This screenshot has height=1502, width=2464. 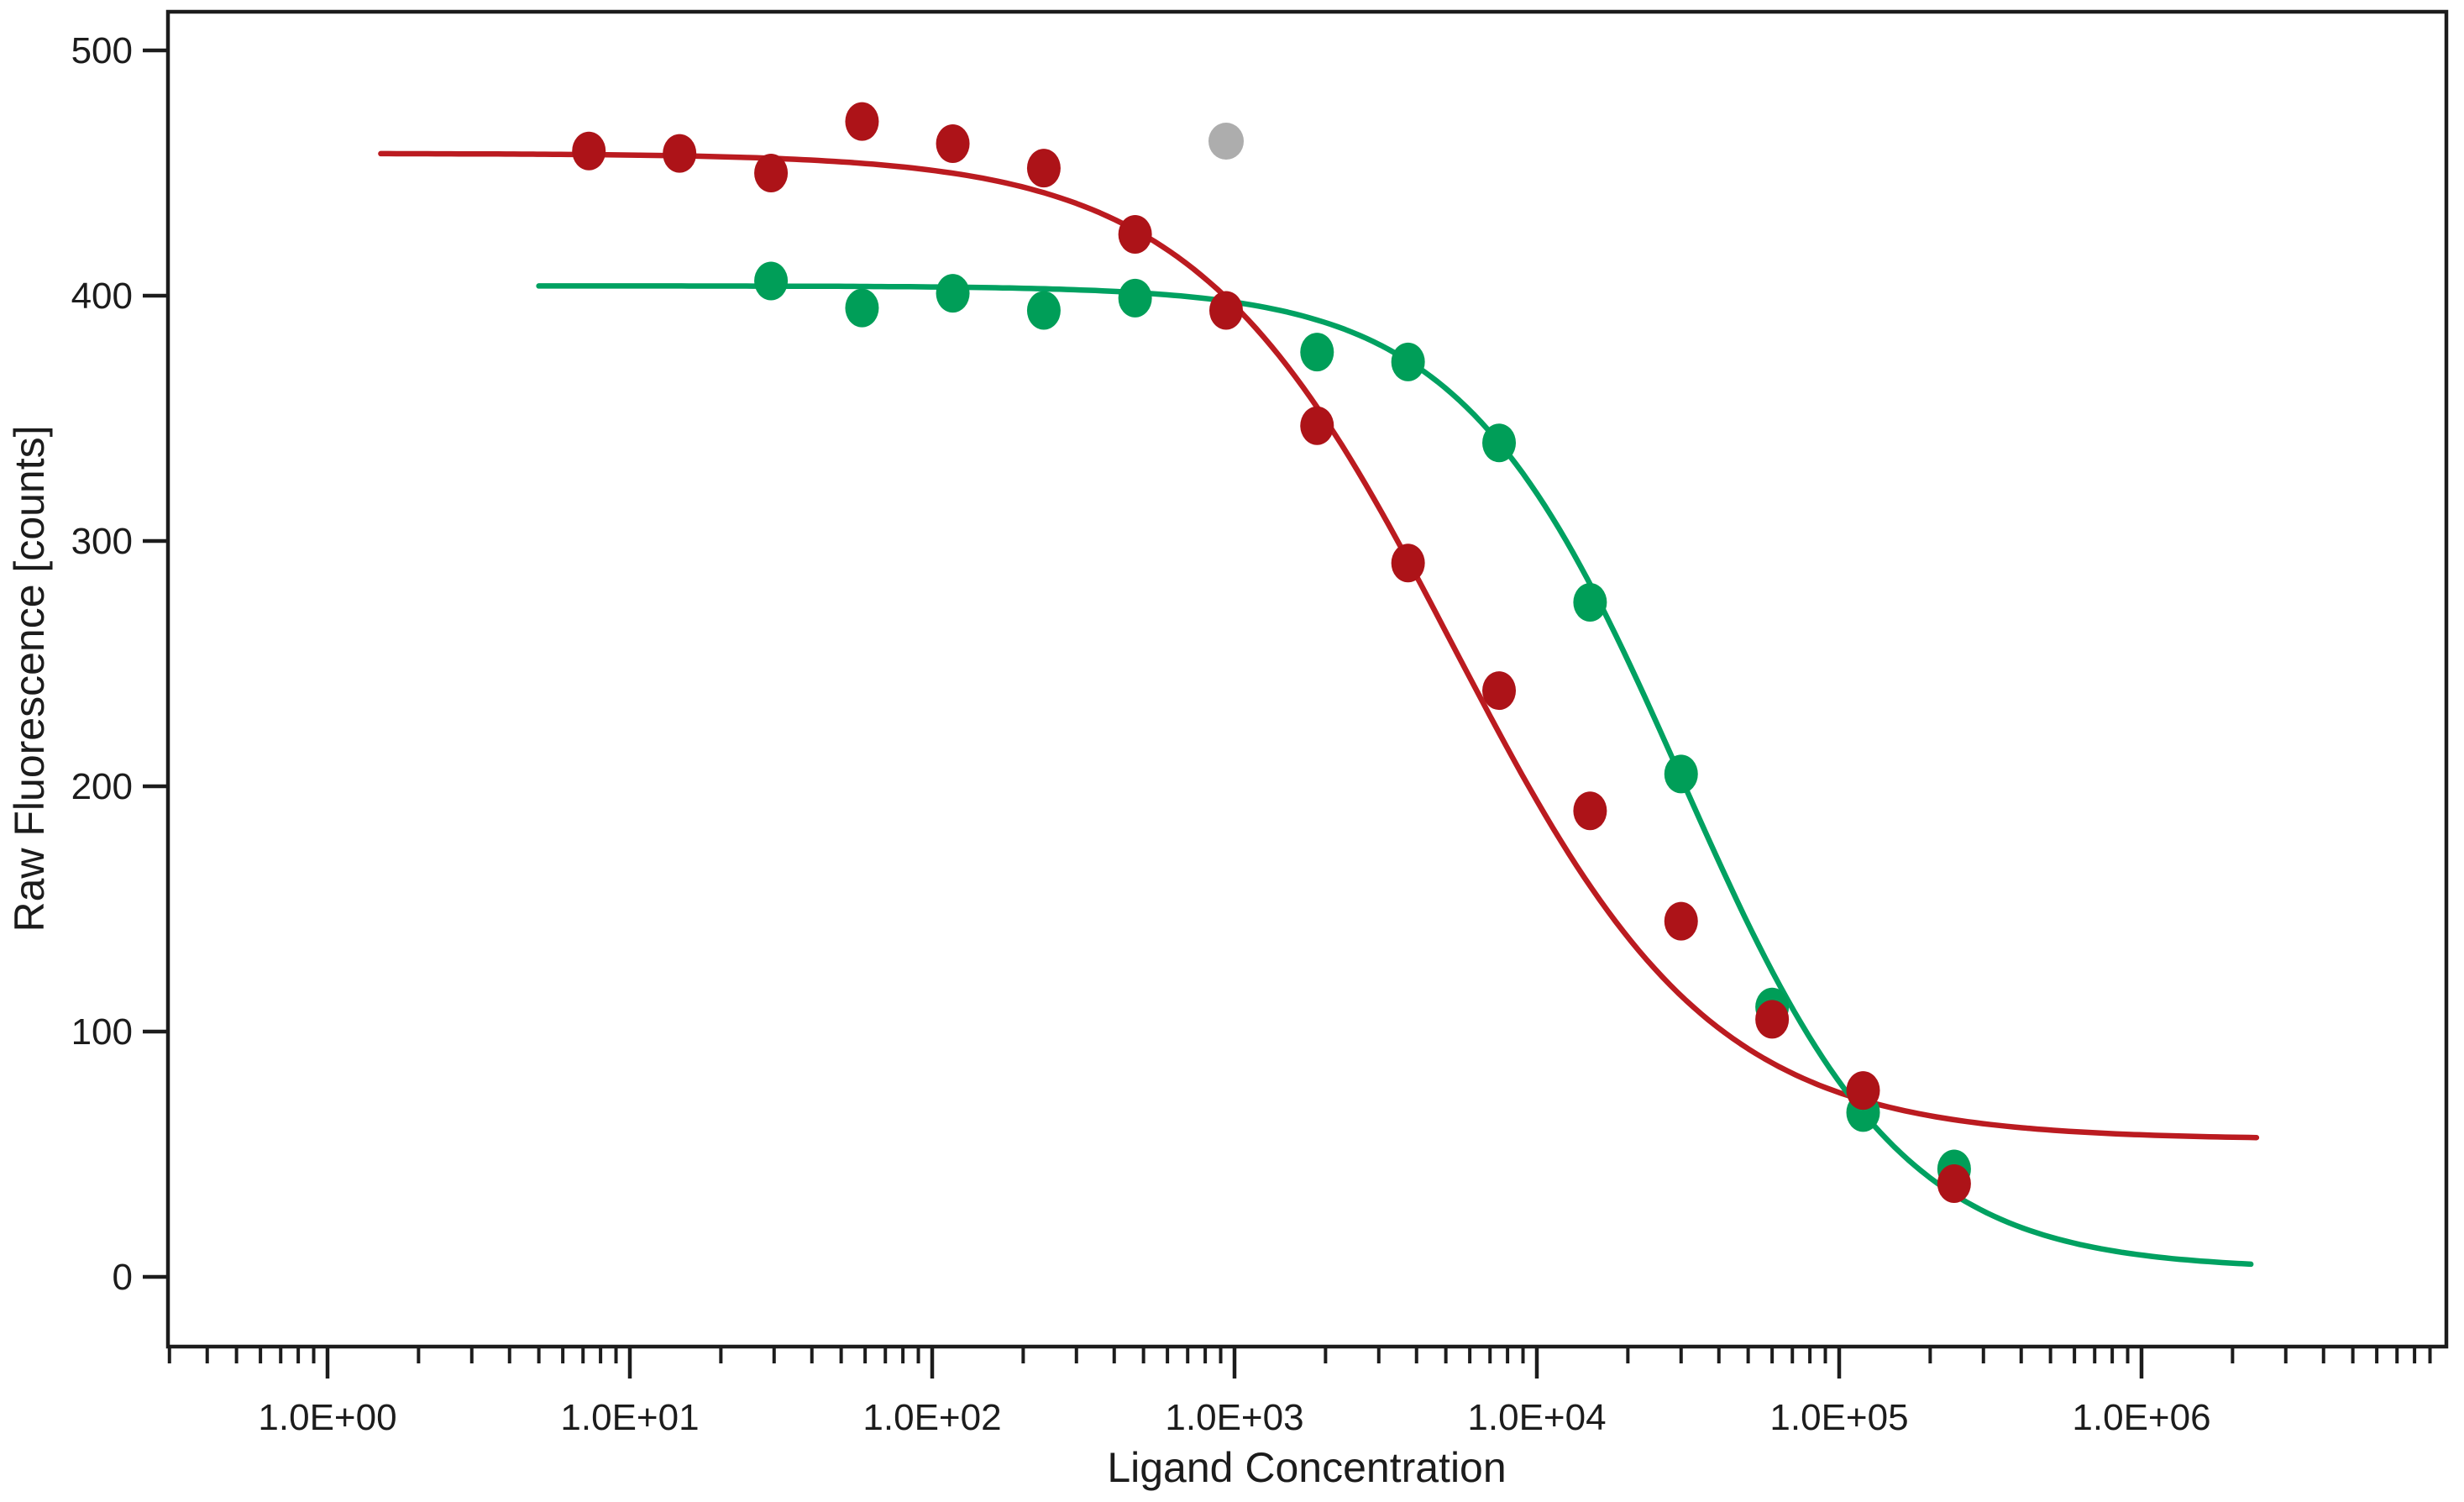 I want to click on x-tick-label: 1.0E+00, so click(x=327, y=1418).